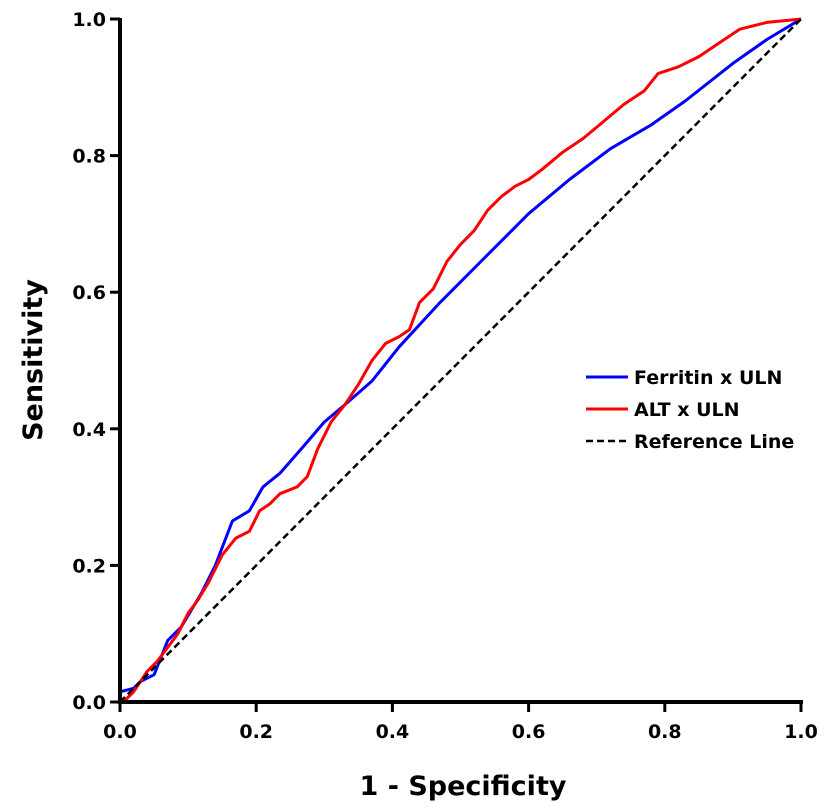  What do you see at coordinates (393, 732) in the screenshot?
I see `x-tick-label: 0.4` at bounding box center [393, 732].